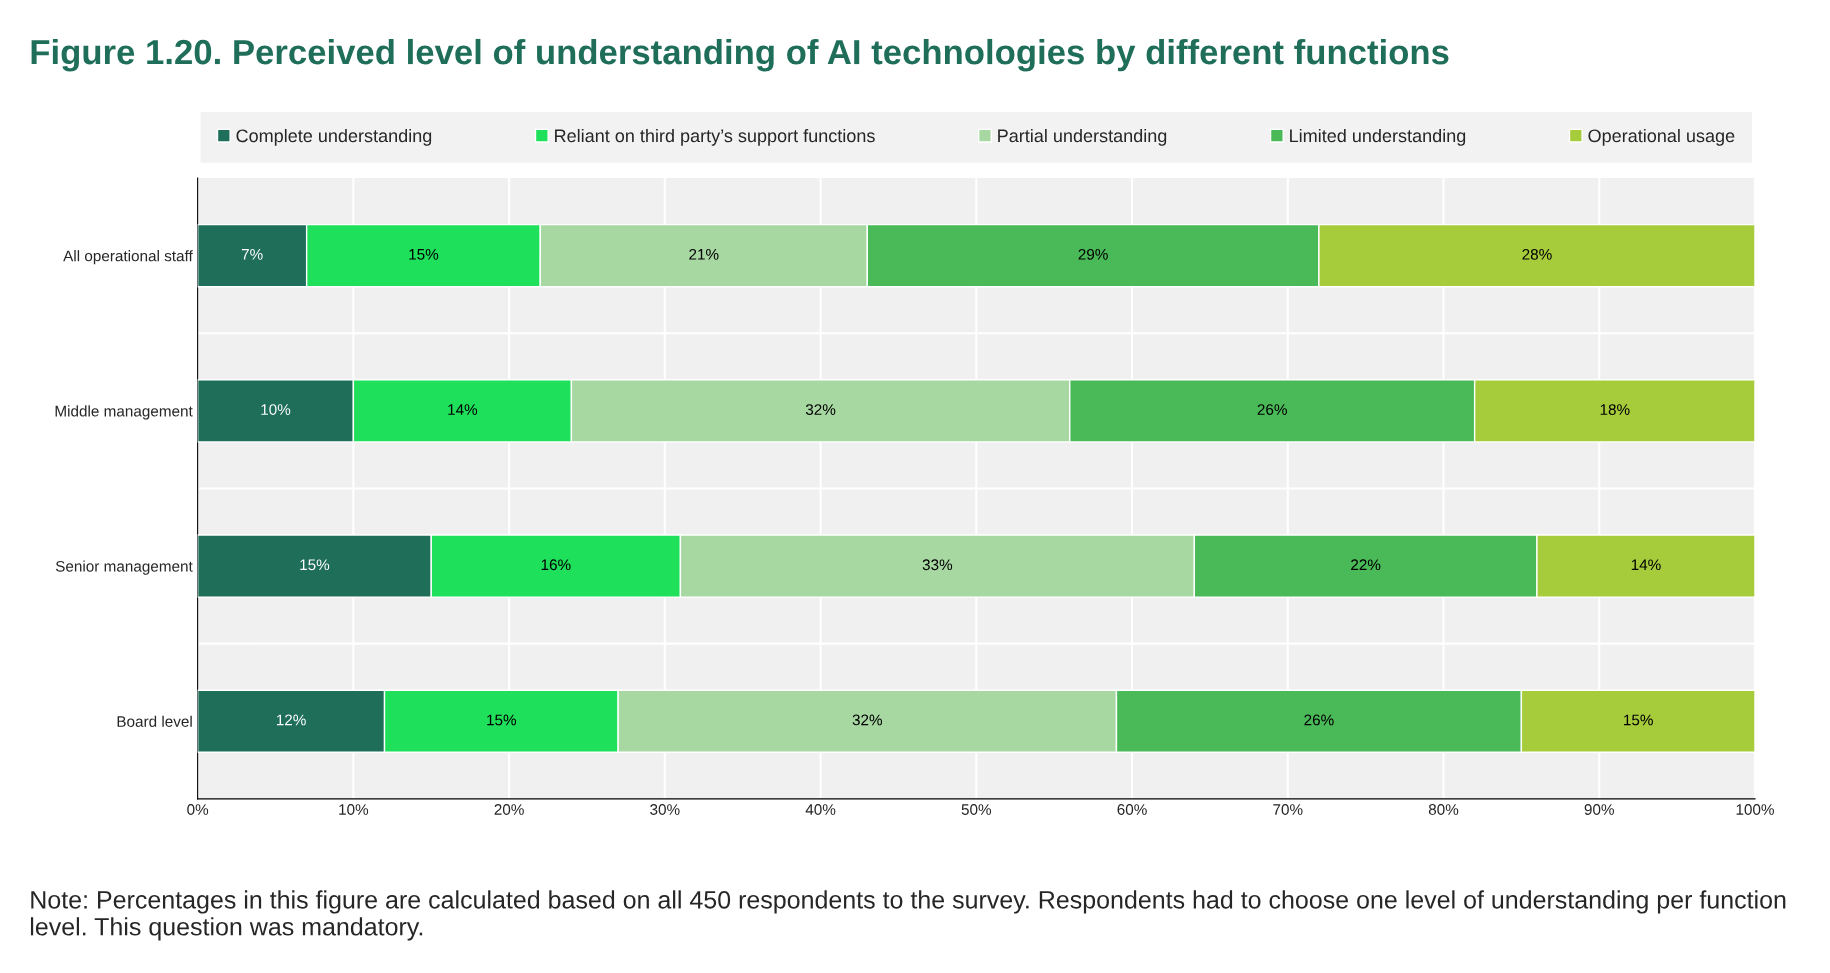 The height and width of the screenshot is (973, 1830). Describe the element at coordinates (1755, 809) in the screenshot. I see `x-tick-label: 100%` at that location.